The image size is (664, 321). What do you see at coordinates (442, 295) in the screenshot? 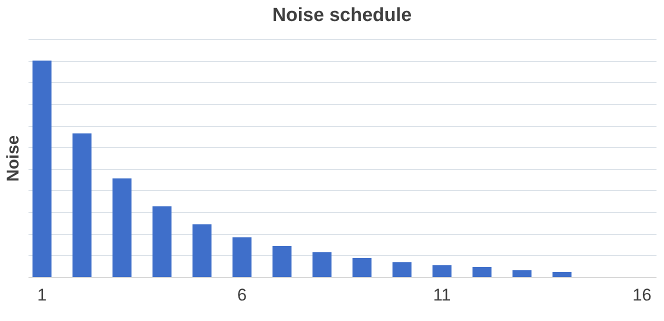
I see `x-tick-label: 11` at bounding box center [442, 295].